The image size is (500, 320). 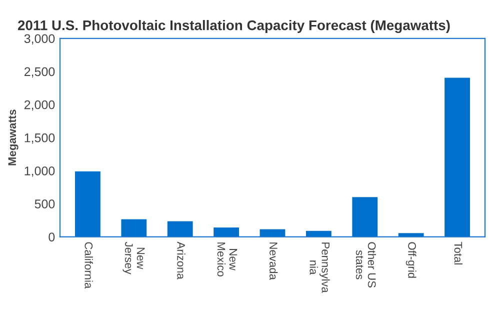 What do you see at coordinates (234, 27) in the screenshot?
I see `chart-title: 2011 U.S. Photovoltaic Installation Capacity Forecast (Megawatts)` at bounding box center [234, 27].